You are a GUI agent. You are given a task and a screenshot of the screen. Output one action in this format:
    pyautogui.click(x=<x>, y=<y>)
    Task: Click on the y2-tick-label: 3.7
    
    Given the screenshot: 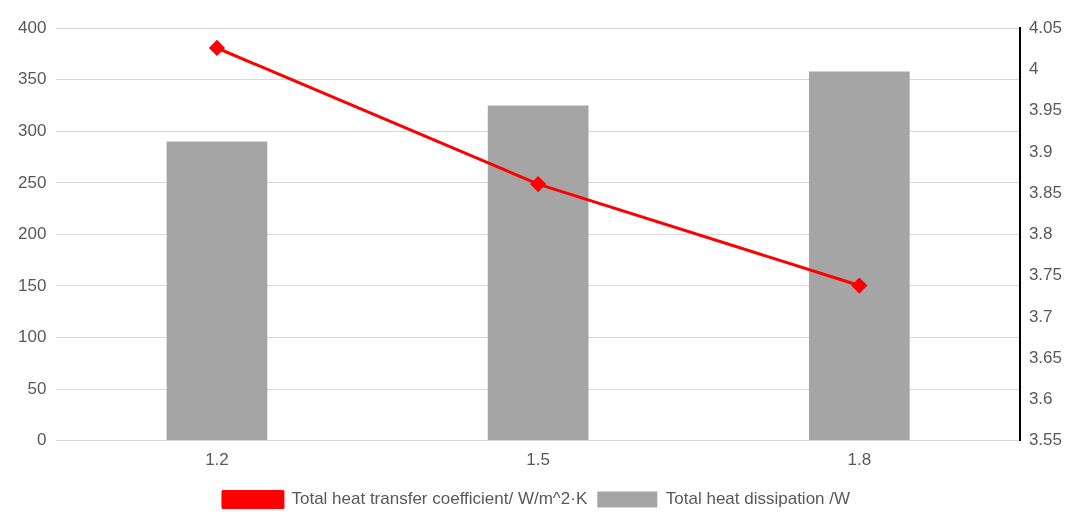 What is the action you would take?
    pyautogui.click(x=1040, y=316)
    